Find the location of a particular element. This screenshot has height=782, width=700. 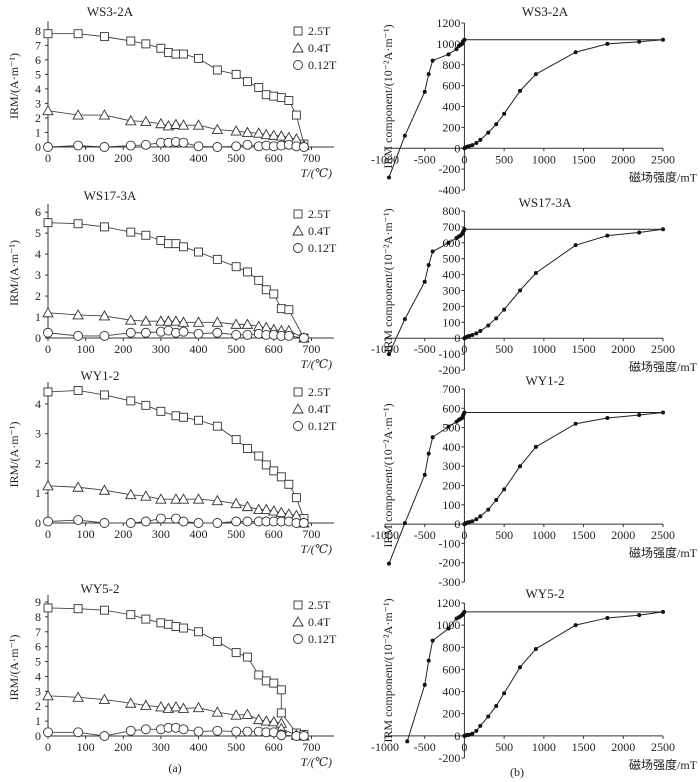

y-tick-label: 200 is located at coordinates (451, 127).